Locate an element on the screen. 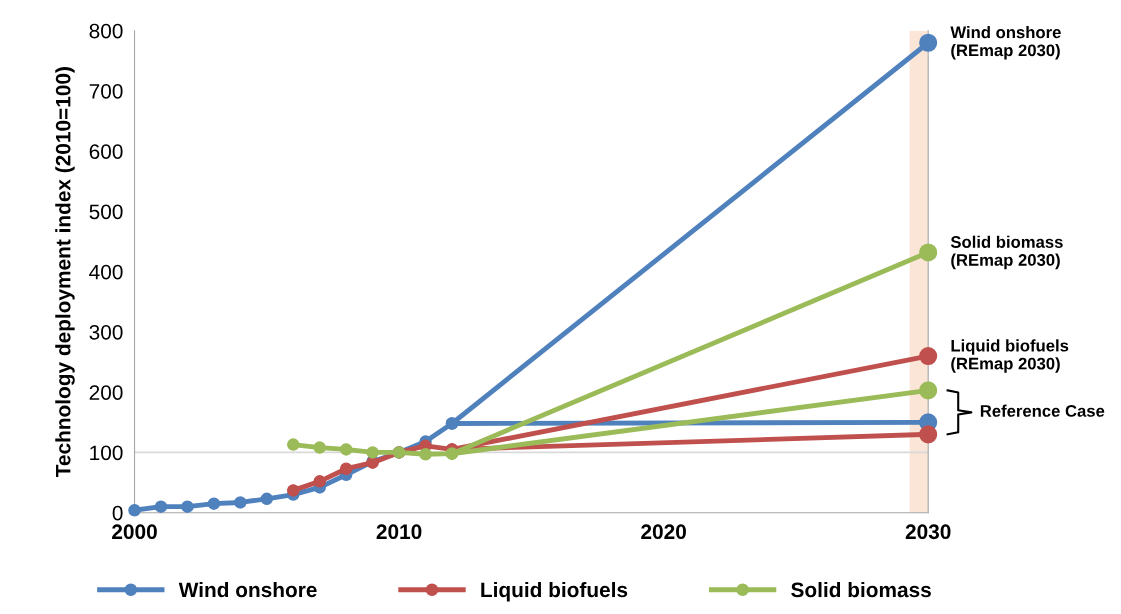 The height and width of the screenshot is (614, 1121). y-tick-label: 0 is located at coordinates (117, 513).